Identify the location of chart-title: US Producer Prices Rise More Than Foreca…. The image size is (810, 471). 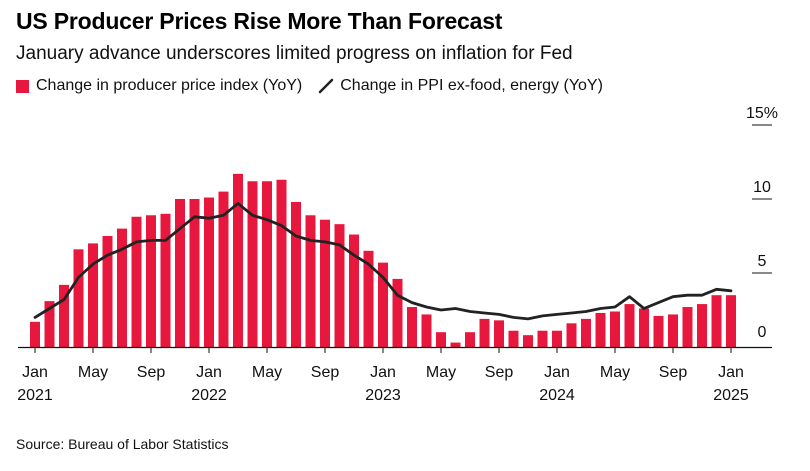
(259, 21).